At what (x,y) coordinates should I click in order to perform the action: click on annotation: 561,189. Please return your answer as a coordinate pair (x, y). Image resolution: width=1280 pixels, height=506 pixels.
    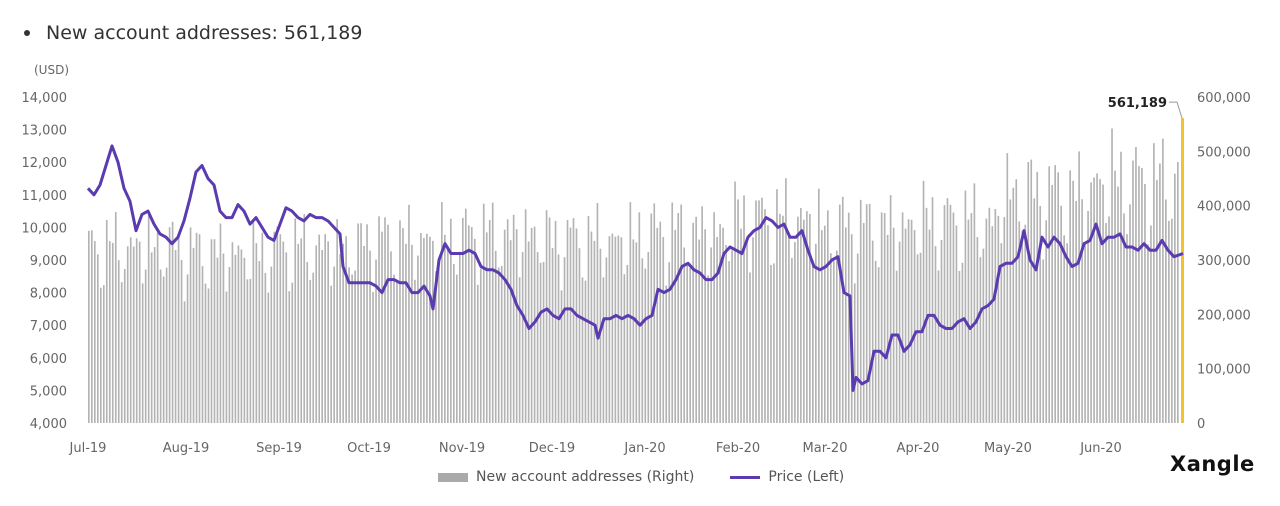
    Looking at the image, I should click on (1145, 107).